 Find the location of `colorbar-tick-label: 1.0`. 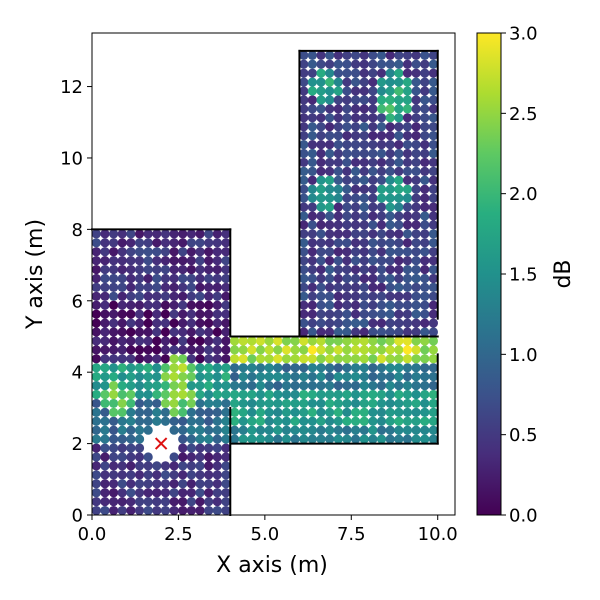

colorbar-tick-label: 1.0 is located at coordinates (523, 355).